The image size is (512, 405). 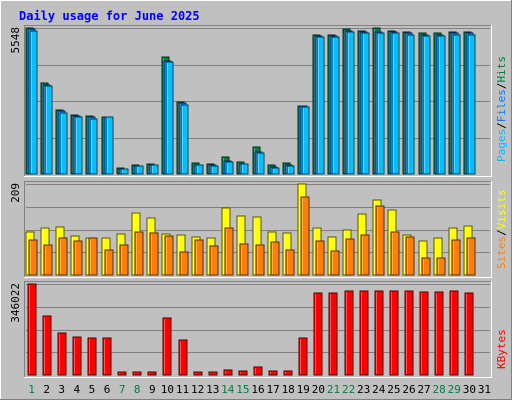 What do you see at coordinates (122, 389) in the screenshot?
I see `x-tick-label-day-7: 7` at bounding box center [122, 389].